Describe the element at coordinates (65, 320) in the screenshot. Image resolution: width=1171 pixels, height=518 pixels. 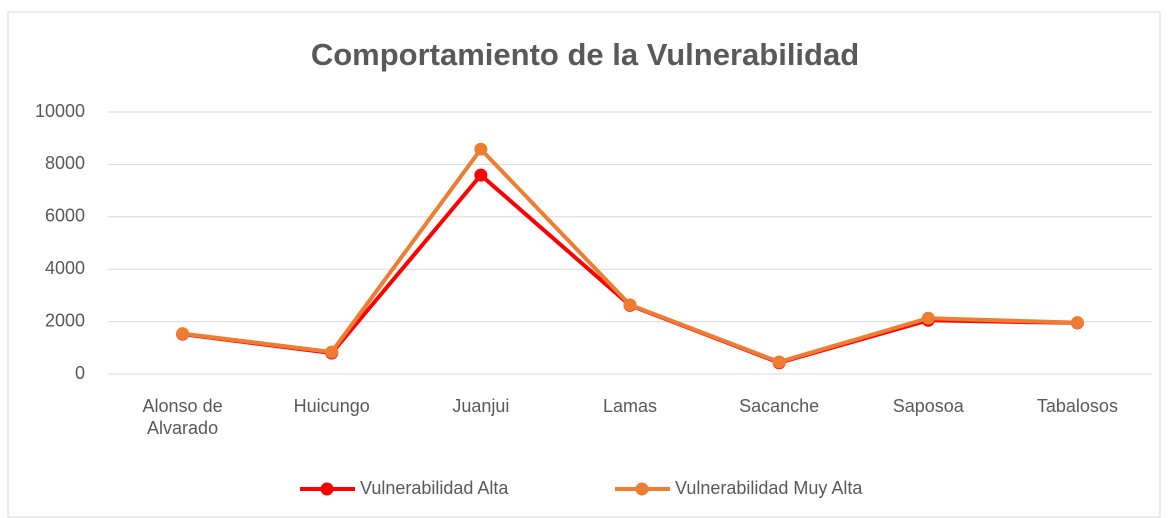
I see `y-tick-label: 2000` at that location.